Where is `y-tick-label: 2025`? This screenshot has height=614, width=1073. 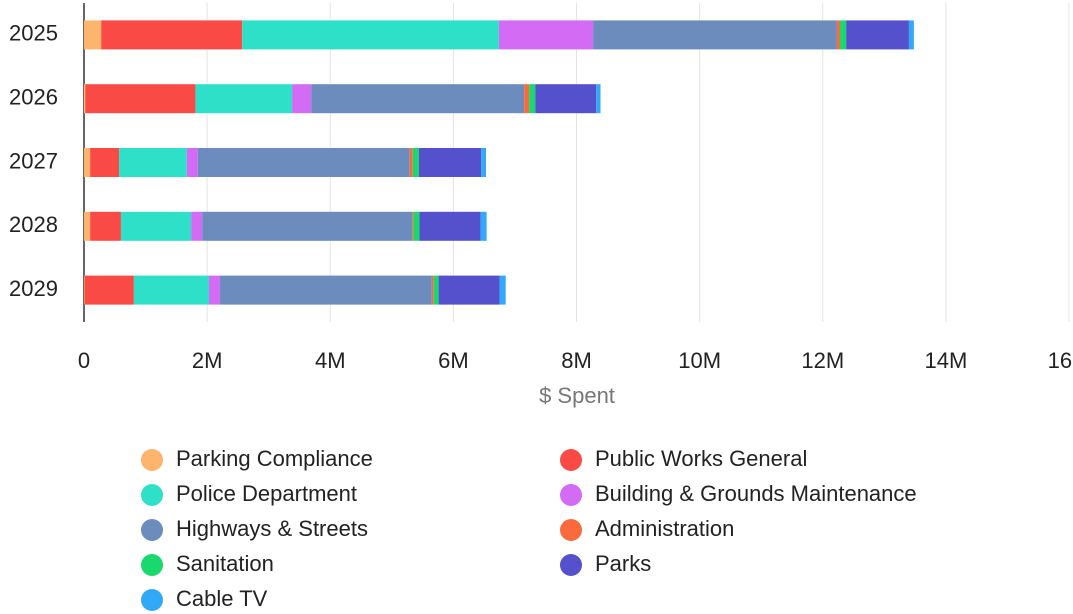
y-tick-label: 2025 is located at coordinates (33, 33).